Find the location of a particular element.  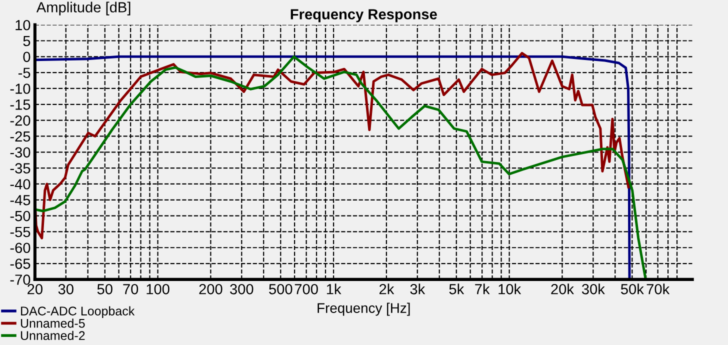

x-tick-label: 30 is located at coordinates (66, 289).